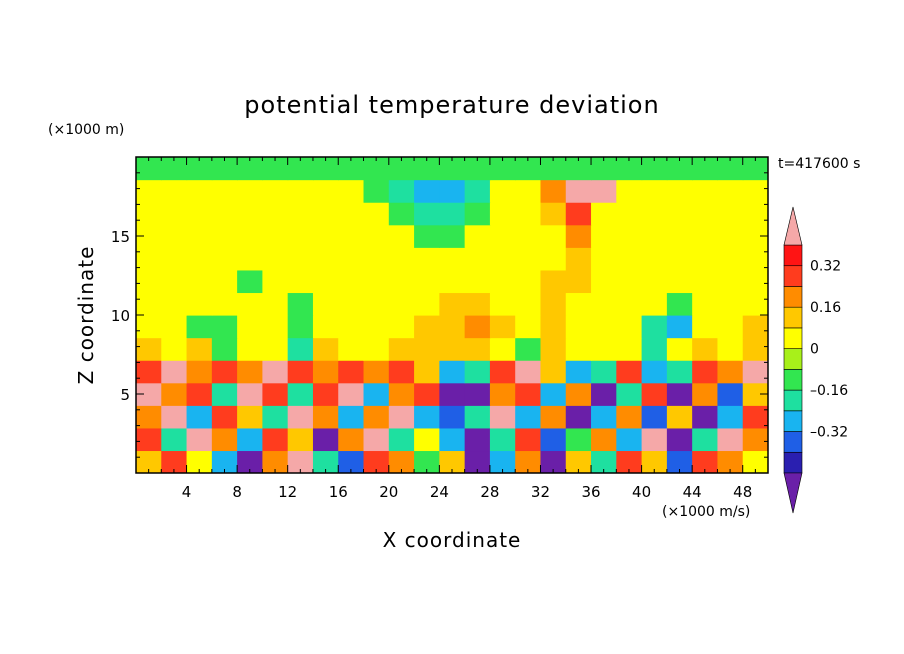 This screenshot has width=904, height=654. What do you see at coordinates (540, 492) in the screenshot?
I see `x-tick-label: 32` at bounding box center [540, 492].